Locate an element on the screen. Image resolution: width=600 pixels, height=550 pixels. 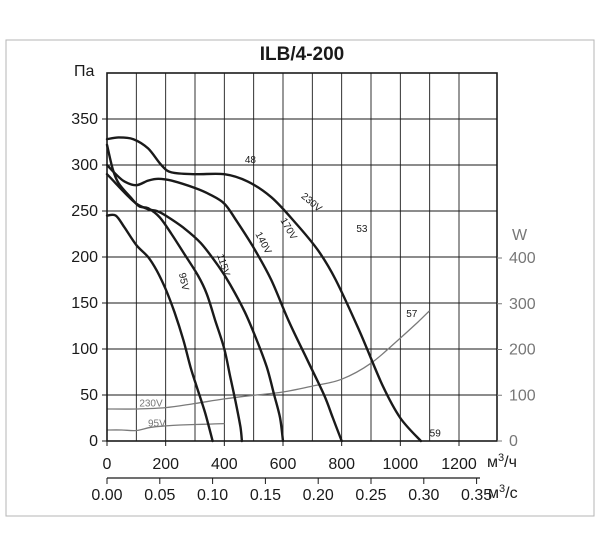
y-left-tick-label: 200 is located at coordinates (84, 257).